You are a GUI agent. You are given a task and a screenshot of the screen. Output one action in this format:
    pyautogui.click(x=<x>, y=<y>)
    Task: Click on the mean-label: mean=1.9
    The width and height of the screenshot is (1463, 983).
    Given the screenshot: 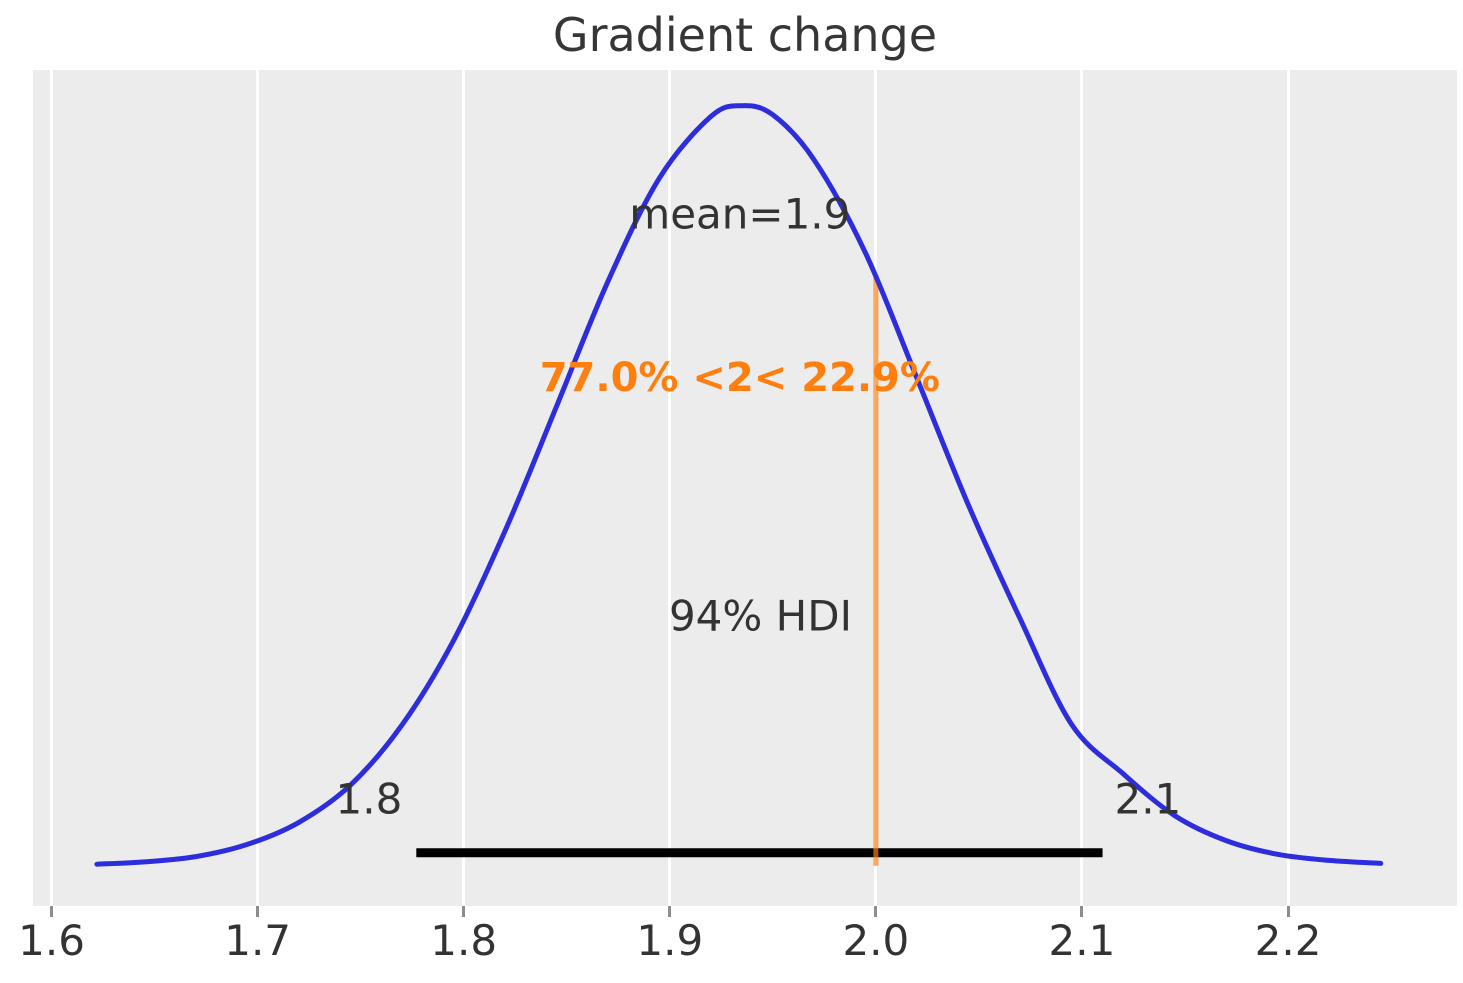 What is the action you would take?
    pyautogui.click(x=740, y=214)
    